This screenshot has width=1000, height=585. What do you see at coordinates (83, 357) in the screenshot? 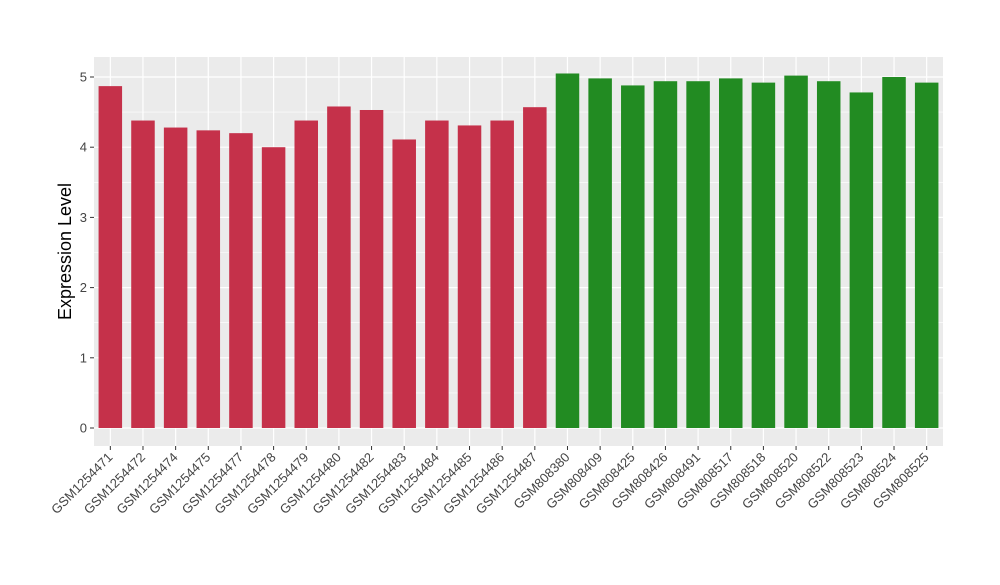
I see `y-tick-label: 1` at bounding box center [83, 357].